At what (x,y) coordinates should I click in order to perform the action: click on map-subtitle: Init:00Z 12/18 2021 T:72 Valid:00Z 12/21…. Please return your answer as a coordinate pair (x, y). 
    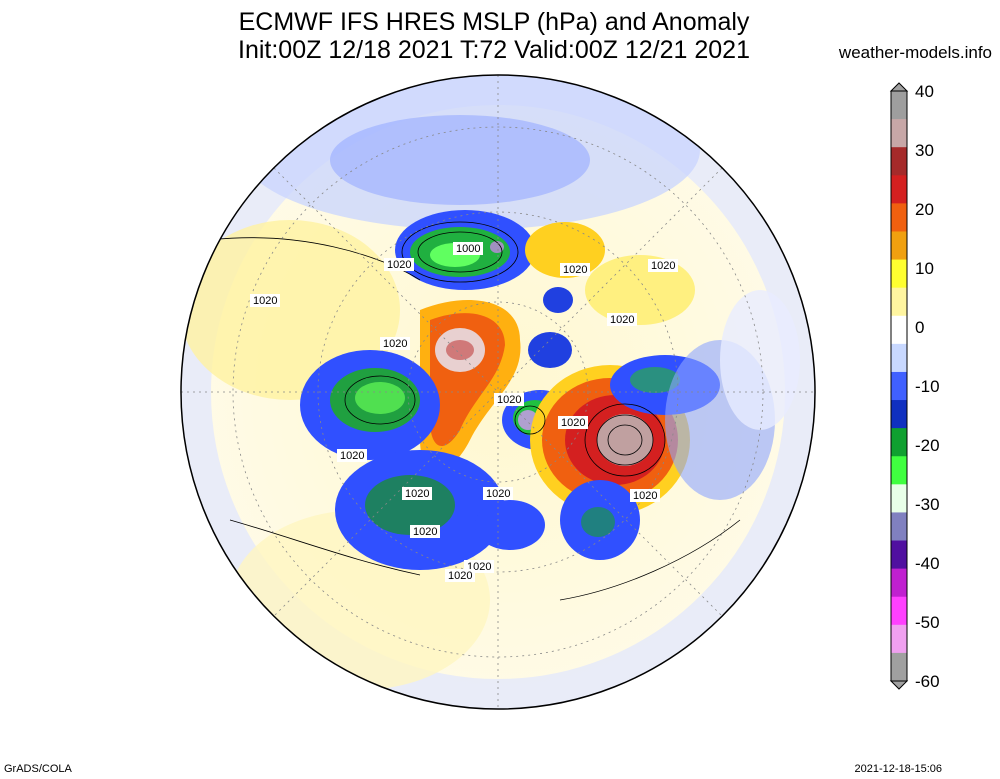
    Looking at the image, I should click on (494, 50).